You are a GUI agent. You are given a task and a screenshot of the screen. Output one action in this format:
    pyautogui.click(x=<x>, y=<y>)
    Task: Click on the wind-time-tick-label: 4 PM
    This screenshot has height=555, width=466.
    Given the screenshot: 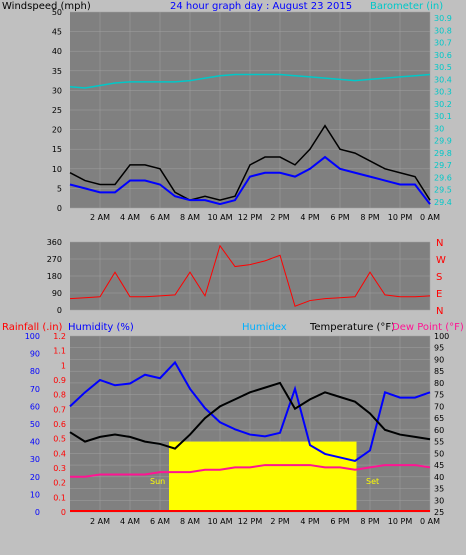 What is the action you would take?
    pyautogui.click(x=309, y=217)
    